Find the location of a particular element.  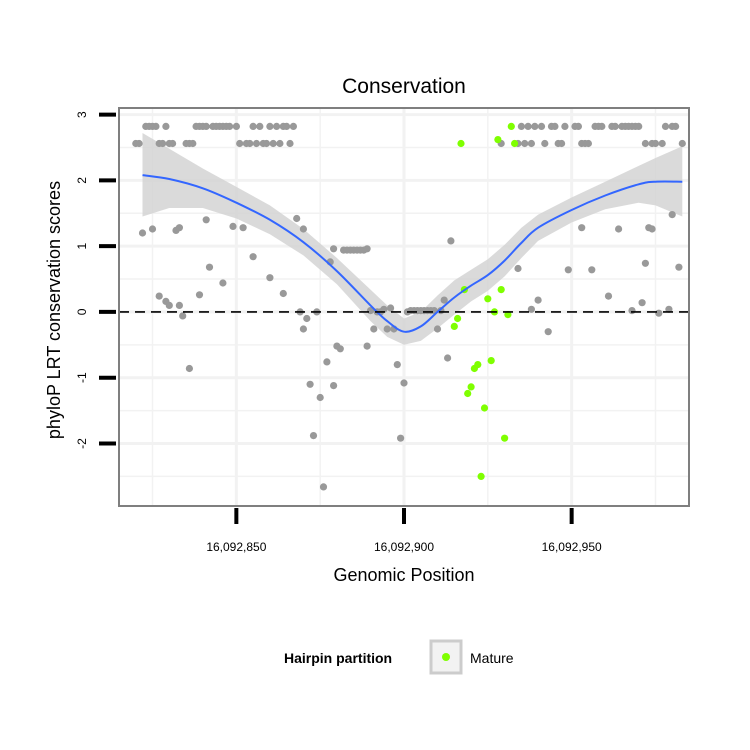

legend-title: Hairpin partition is located at coordinates (338, 658).